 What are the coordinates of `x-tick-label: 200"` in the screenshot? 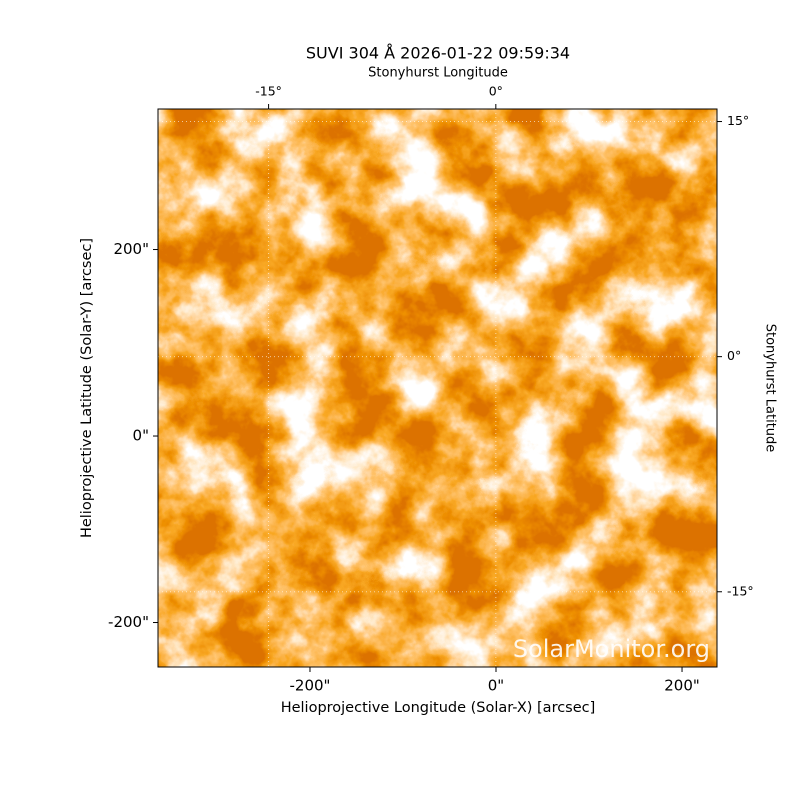 It's located at (682, 686).